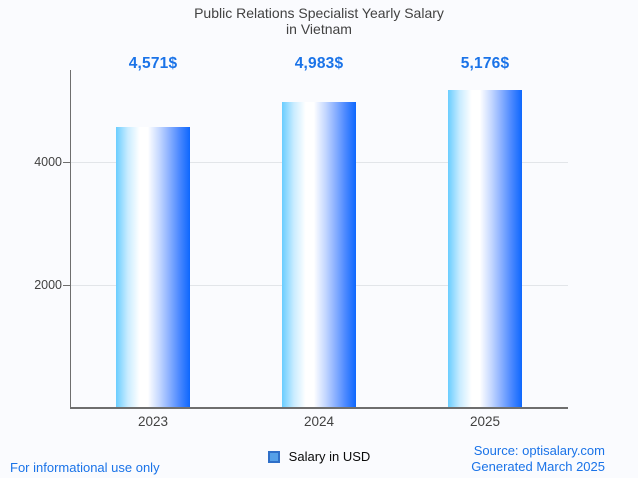  What do you see at coordinates (319, 29) in the screenshot?
I see `chart-title-line2: in Vietnam` at bounding box center [319, 29].